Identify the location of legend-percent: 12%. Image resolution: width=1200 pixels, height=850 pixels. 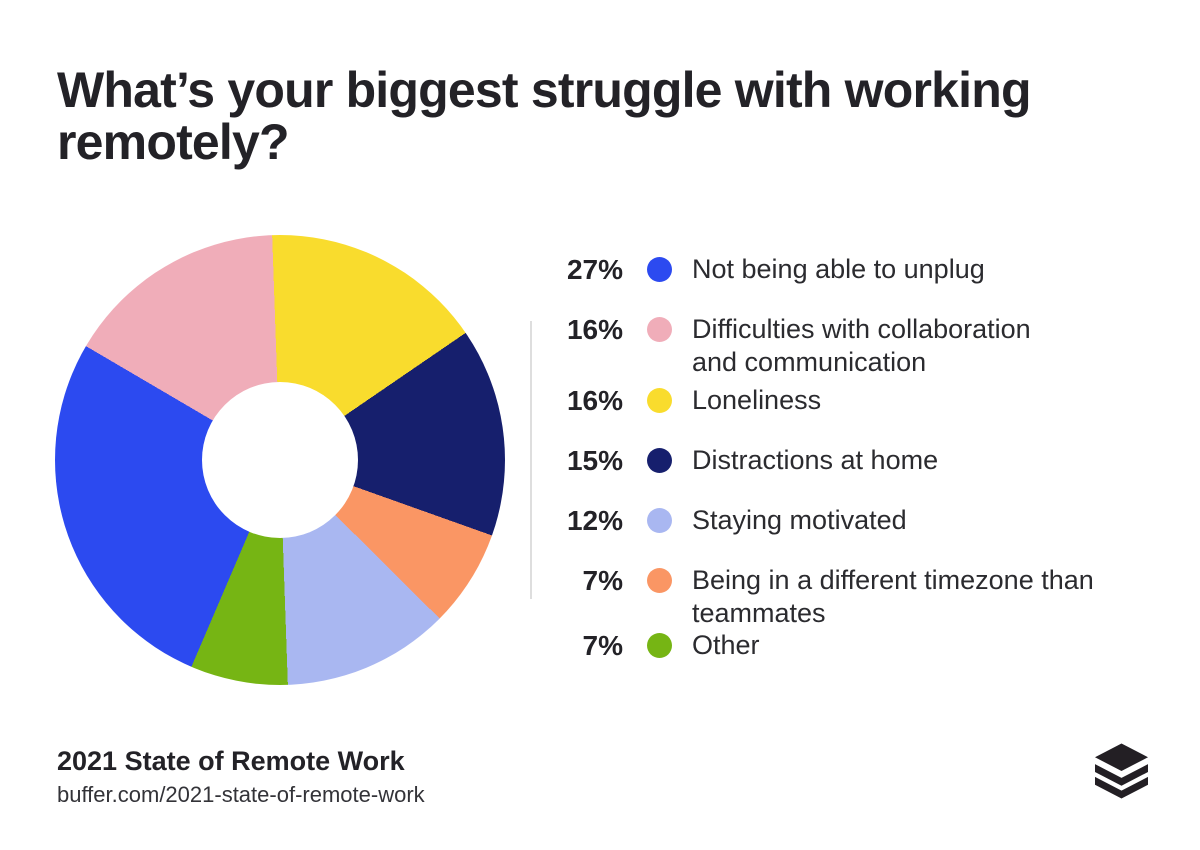
(594, 520).